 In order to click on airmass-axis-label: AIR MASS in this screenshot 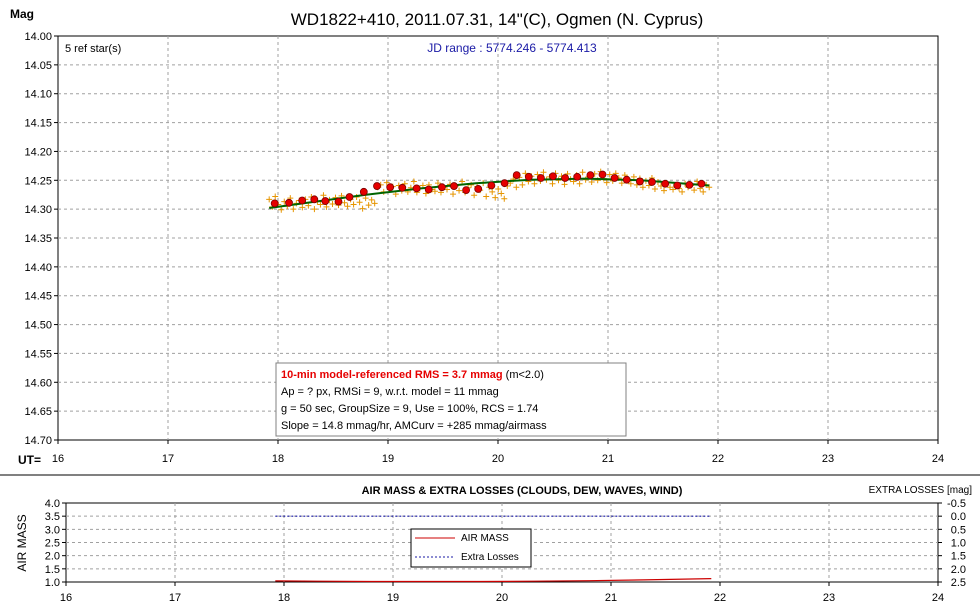, I will do `click(22, 542)`.